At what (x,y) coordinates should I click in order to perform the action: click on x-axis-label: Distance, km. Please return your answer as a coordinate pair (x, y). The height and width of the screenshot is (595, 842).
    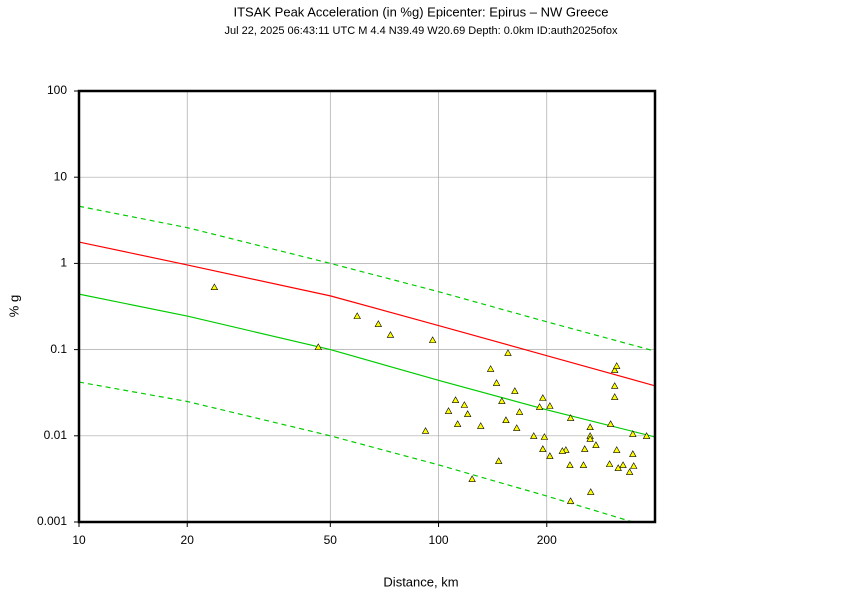
    Looking at the image, I should click on (420, 581).